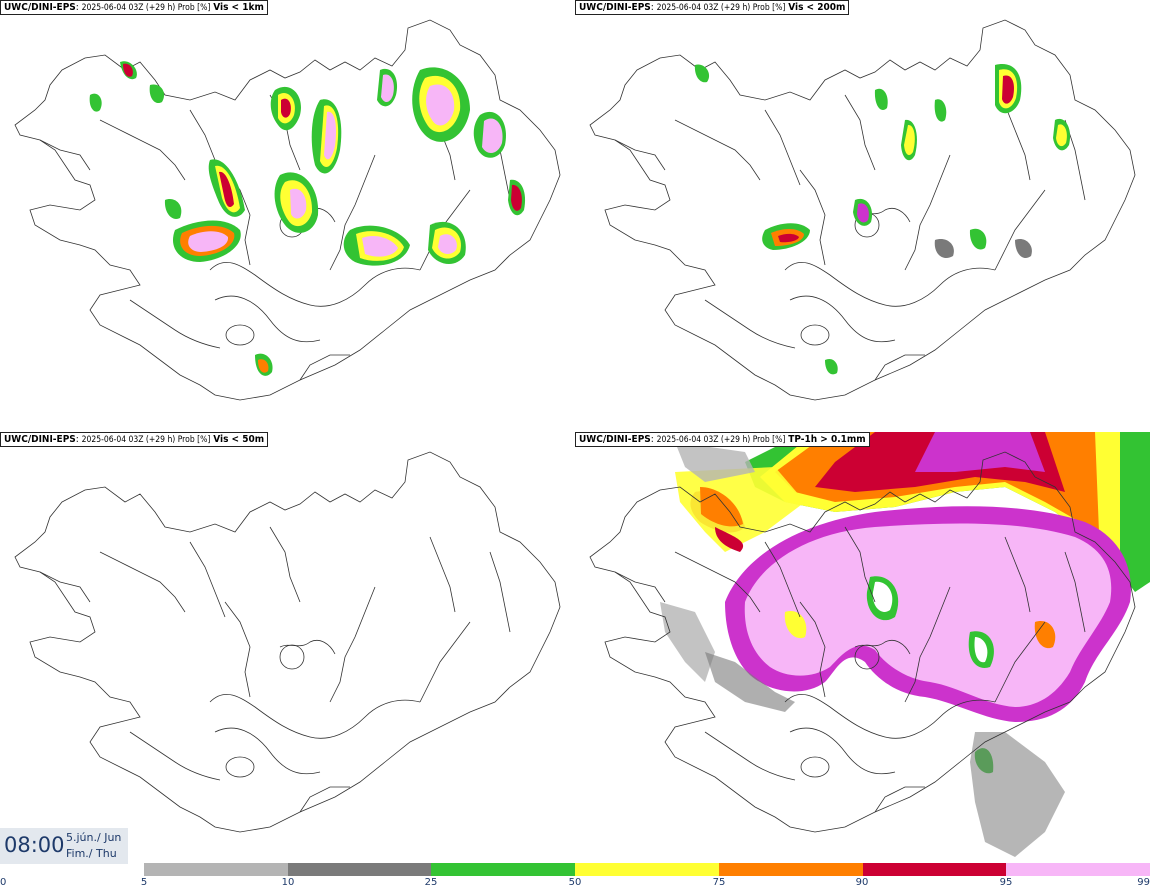  I want to click on colorbar-tick: 50, so click(575, 882).